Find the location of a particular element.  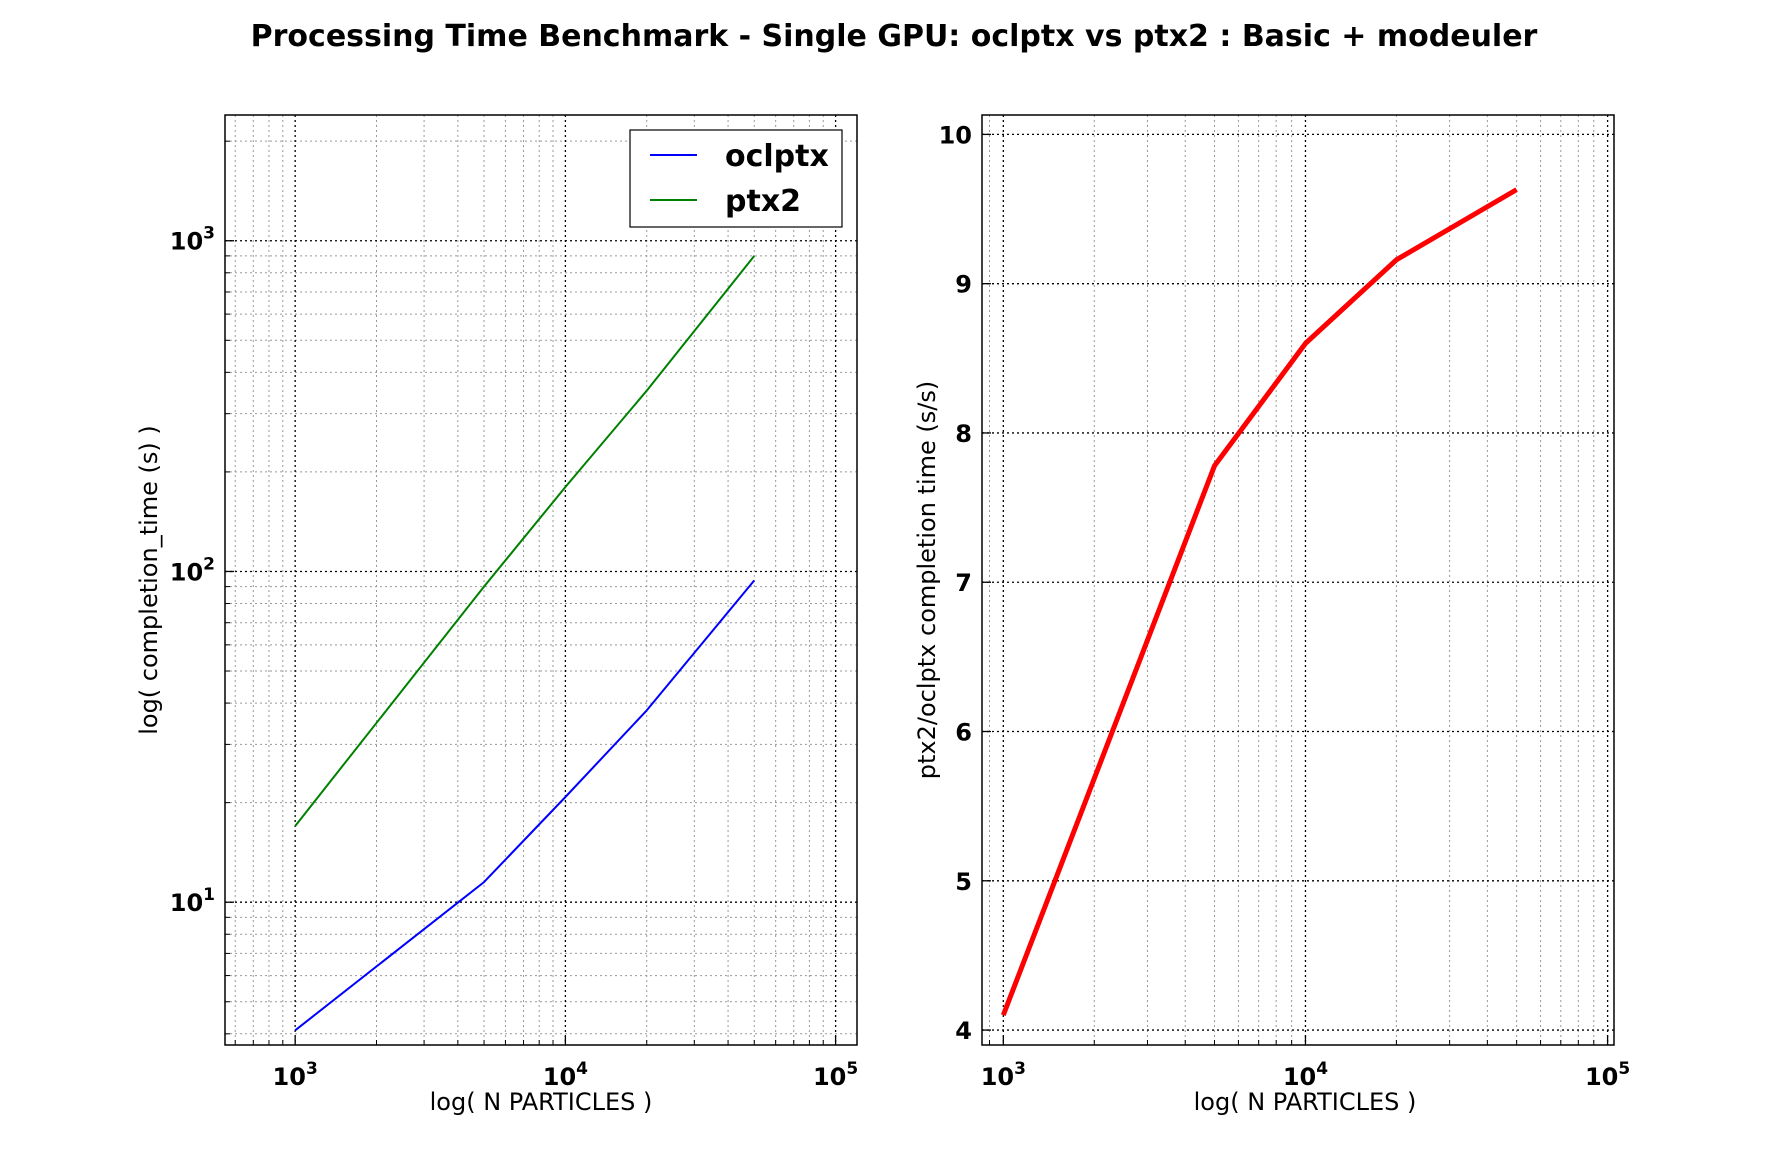

left-series-line-oclptx is located at coordinates (525, 805).